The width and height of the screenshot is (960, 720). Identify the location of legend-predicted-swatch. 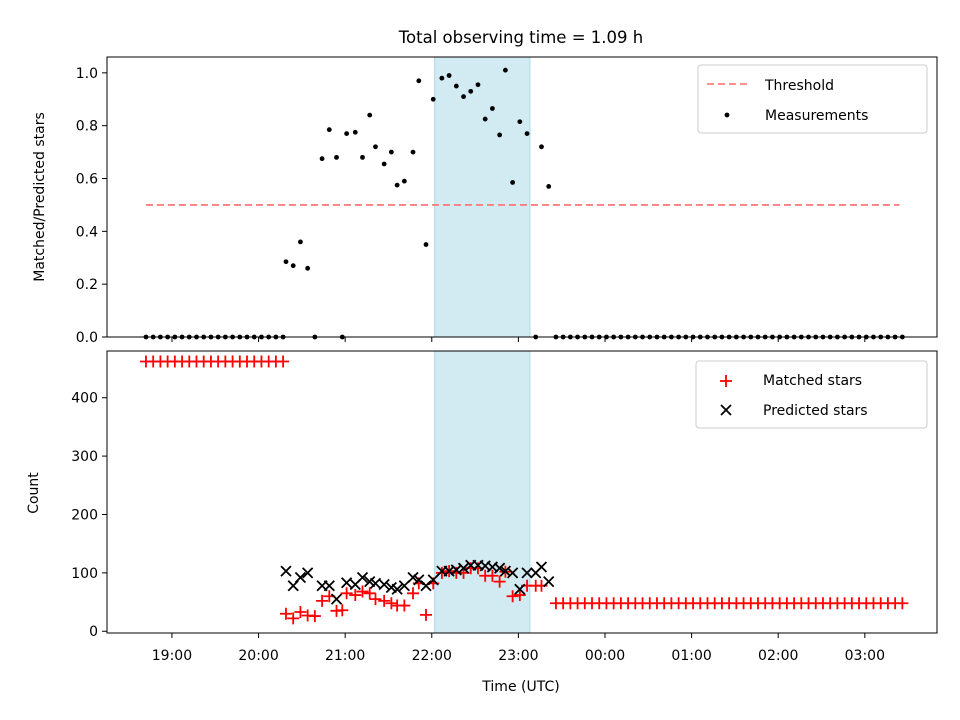
(726, 410).